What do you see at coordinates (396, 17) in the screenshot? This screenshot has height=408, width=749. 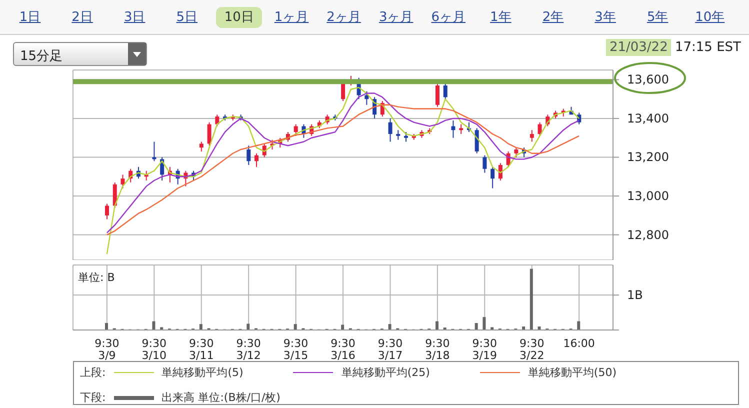 I see `text: 3ヶ月` at bounding box center [396, 17].